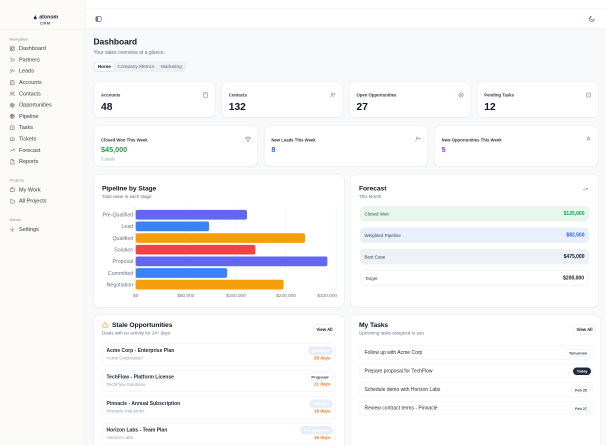 The width and height of the screenshot is (606, 445). What do you see at coordinates (136, 296) in the screenshot?
I see `svg-text: $0` at bounding box center [136, 296].